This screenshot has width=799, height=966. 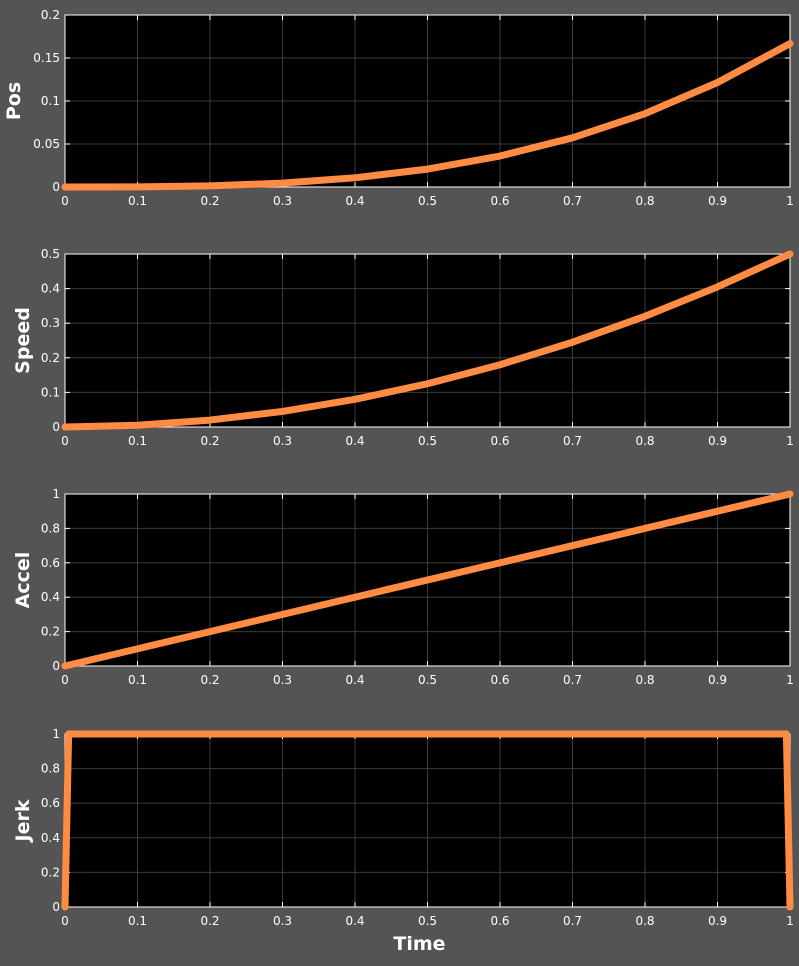 What do you see at coordinates (419, 944) in the screenshot?
I see `x-axis-label: Time` at bounding box center [419, 944].